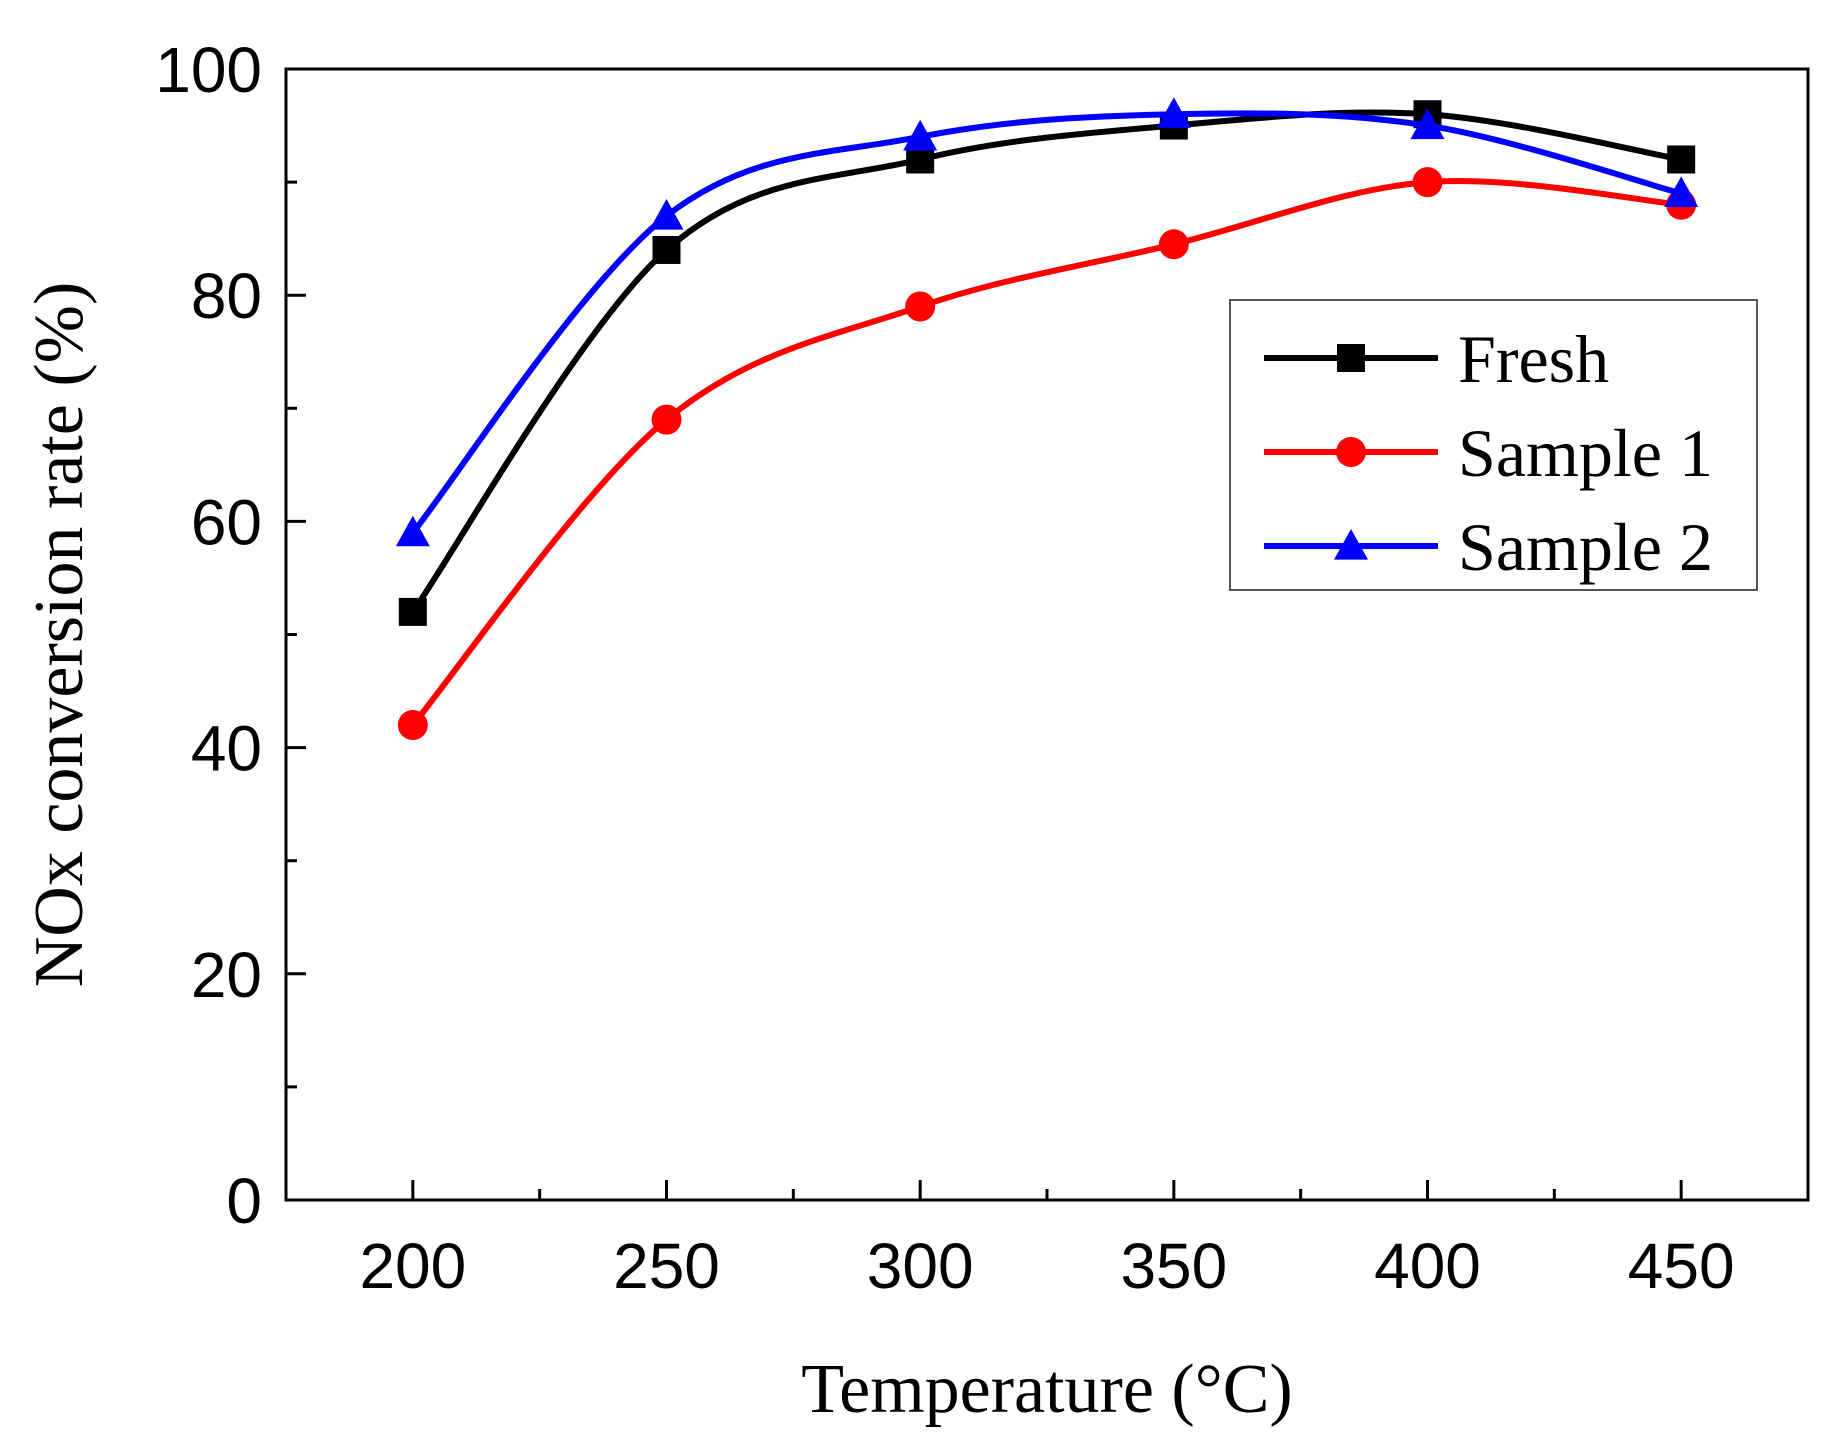 The height and width of the screenshot is (1432, 1832). What do you see at coordinates (1351, 358) in the screenshot?
I see `legend-marker-fresh` at bounding box center [1351, 358].